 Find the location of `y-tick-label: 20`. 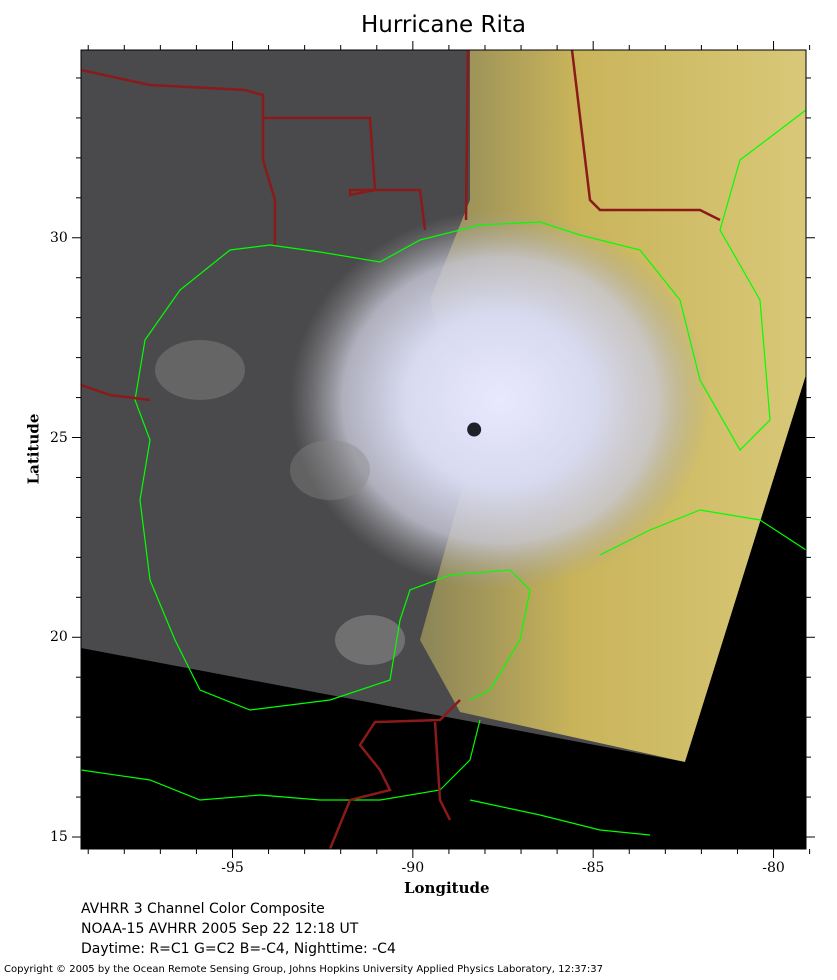

y-tick-label: 20 is located at coordinates (59, 637).